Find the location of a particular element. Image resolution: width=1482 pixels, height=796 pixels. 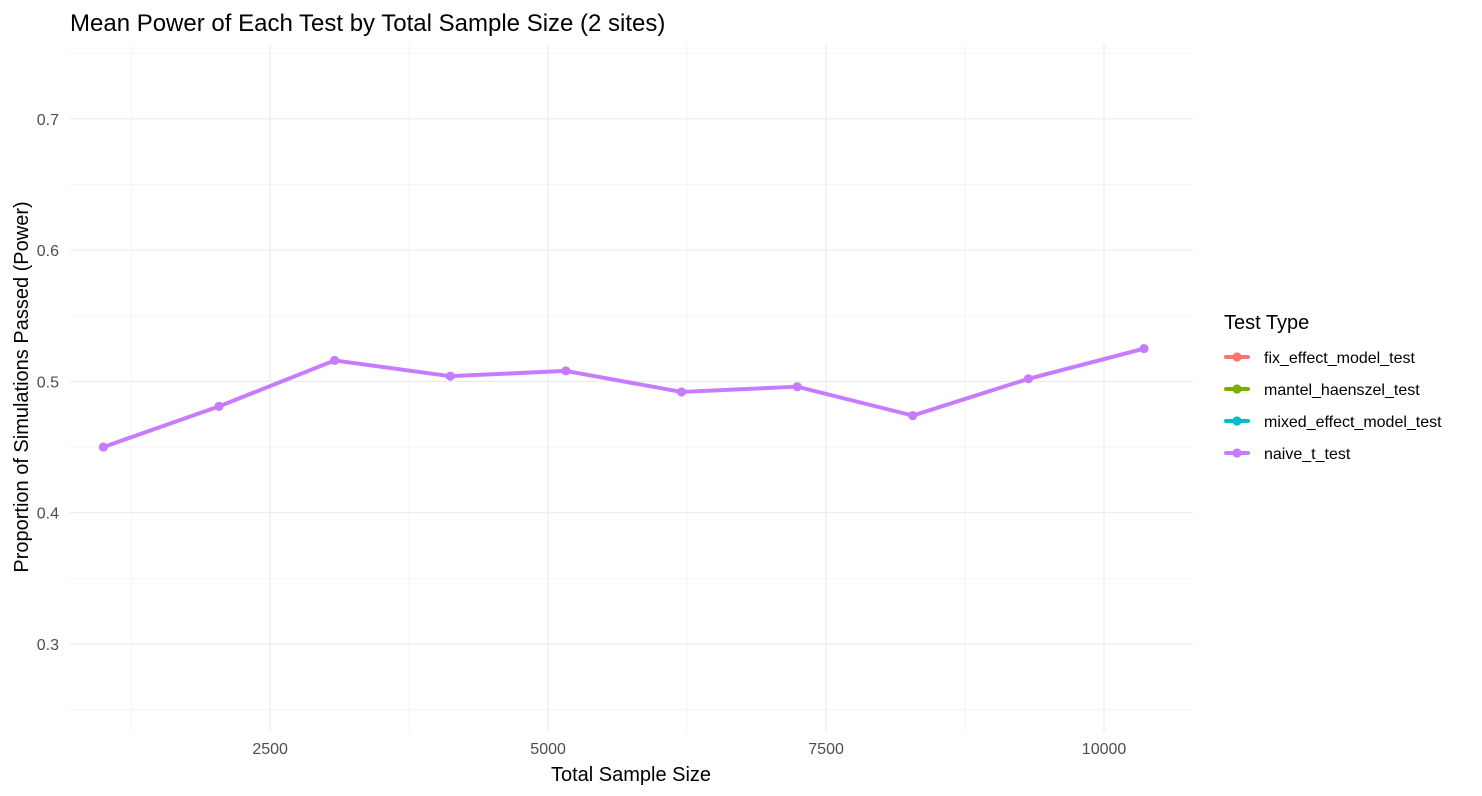

legend-label: fix_effect_model_test is located at coordinates (1339, 358).